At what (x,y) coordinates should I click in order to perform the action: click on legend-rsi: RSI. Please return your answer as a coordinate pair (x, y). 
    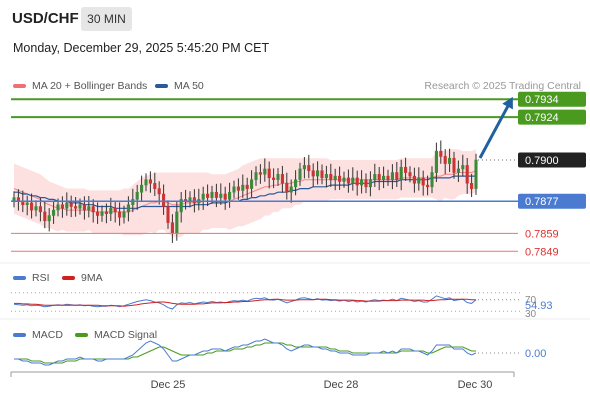
    Looking at the image, I should click on (31, 278).